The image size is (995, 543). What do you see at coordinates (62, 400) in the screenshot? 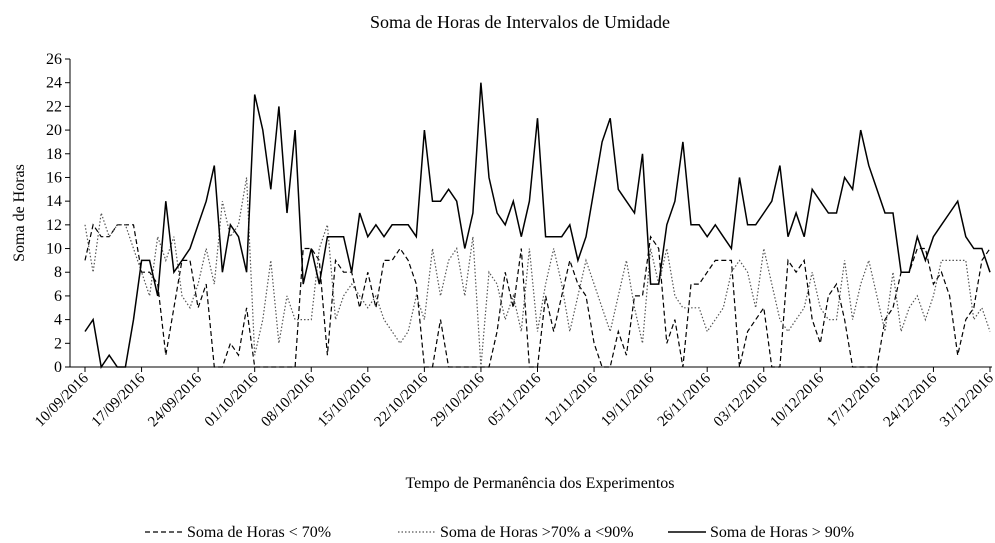
I see `x-tick-label: 10/09/2016` at bounding box center [62, 400].